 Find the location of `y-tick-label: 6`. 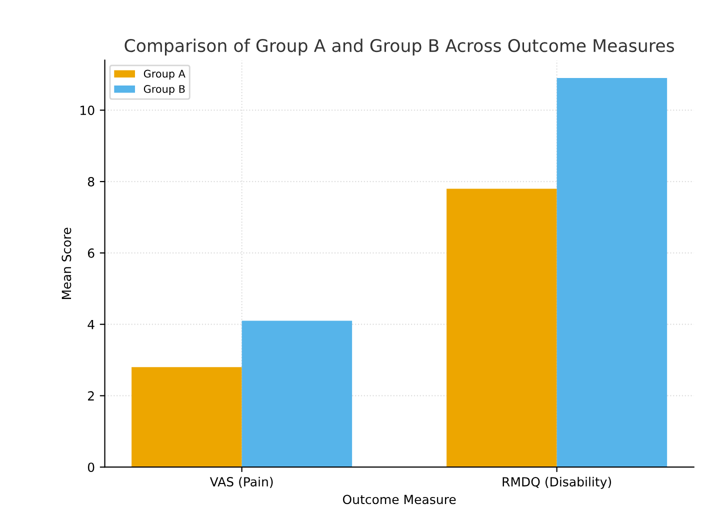

y-tick-label: 6 is located at coordinates (91, 253).